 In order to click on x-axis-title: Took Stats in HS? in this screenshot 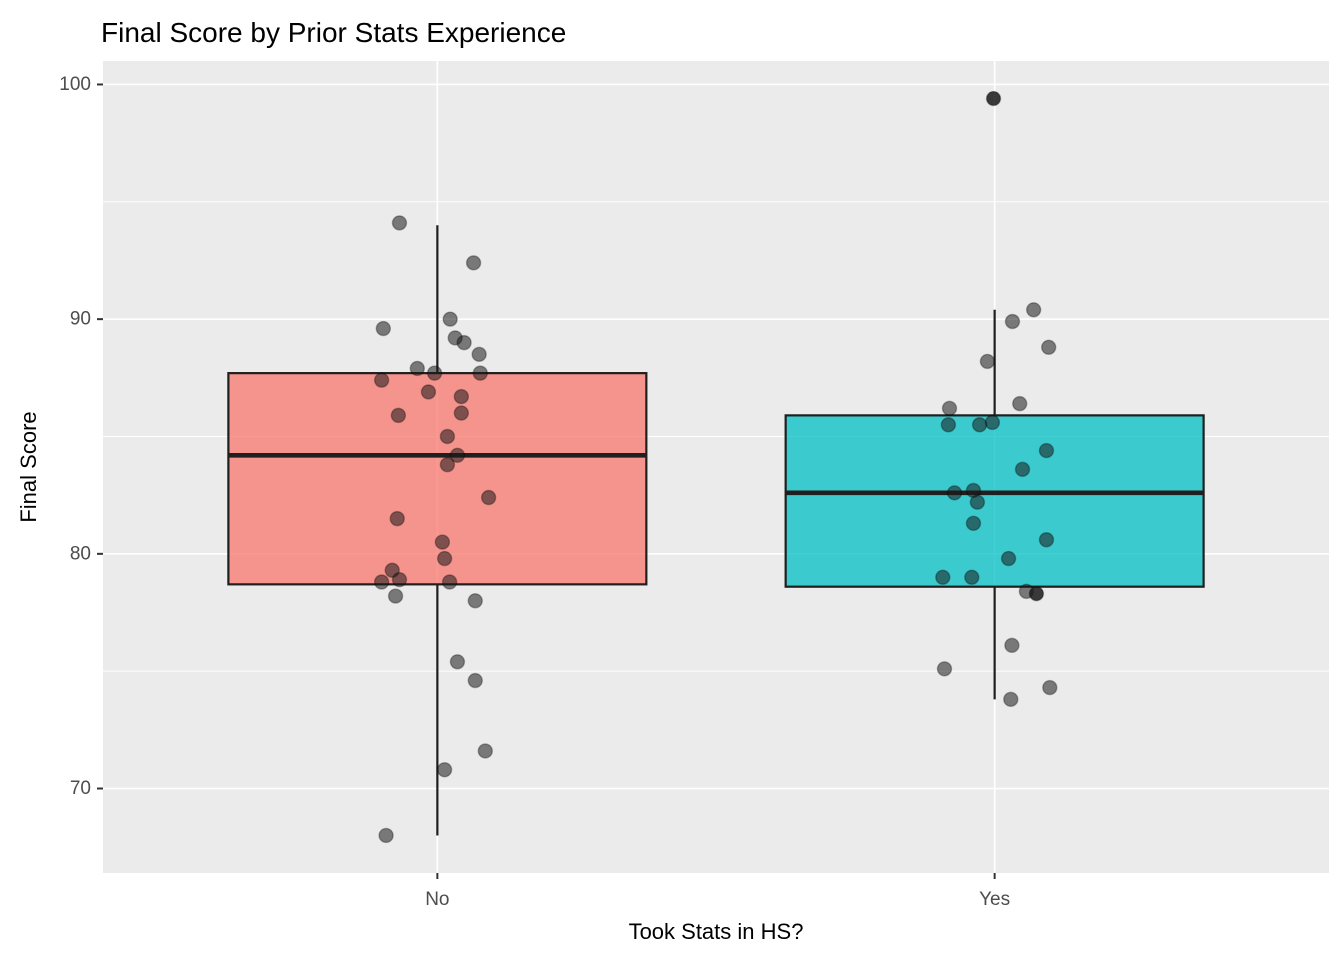, I will do `click(716, 931)`.